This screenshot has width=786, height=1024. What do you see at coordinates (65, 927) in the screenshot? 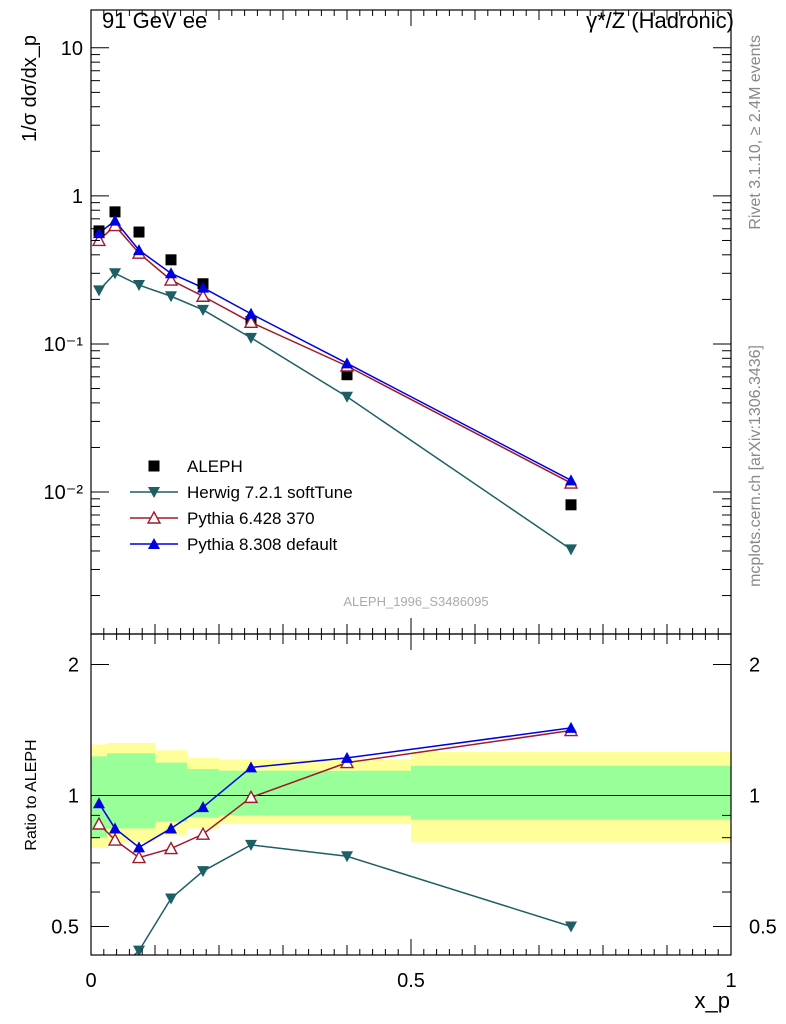
I see `ratio-y-tick-label: 0.5` at bounding box center [65, 927].